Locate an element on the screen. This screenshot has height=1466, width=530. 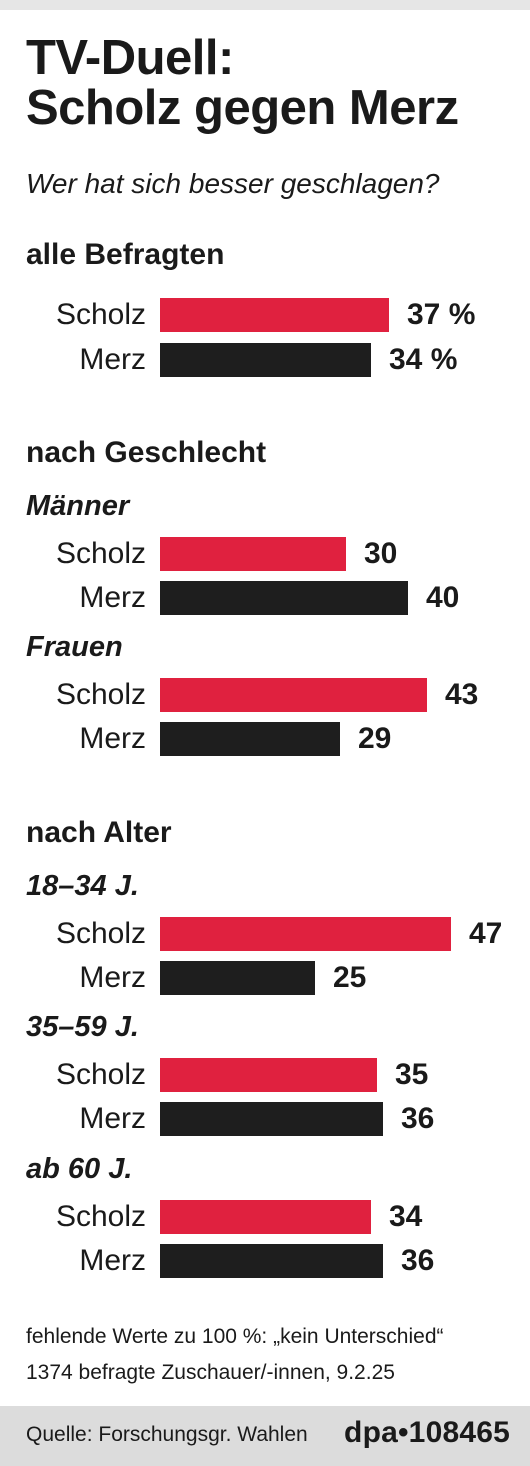
bar-row-women-scholz: Scholz 43 is located at coordinates (265, 695).